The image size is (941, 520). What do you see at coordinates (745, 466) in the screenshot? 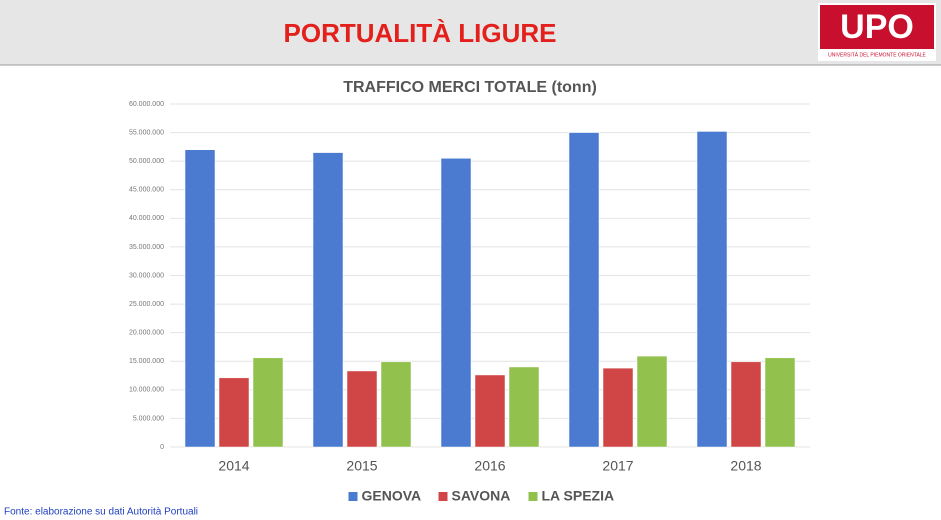
I see `x-tick-label: 2018` at bounding box center [745, 466].